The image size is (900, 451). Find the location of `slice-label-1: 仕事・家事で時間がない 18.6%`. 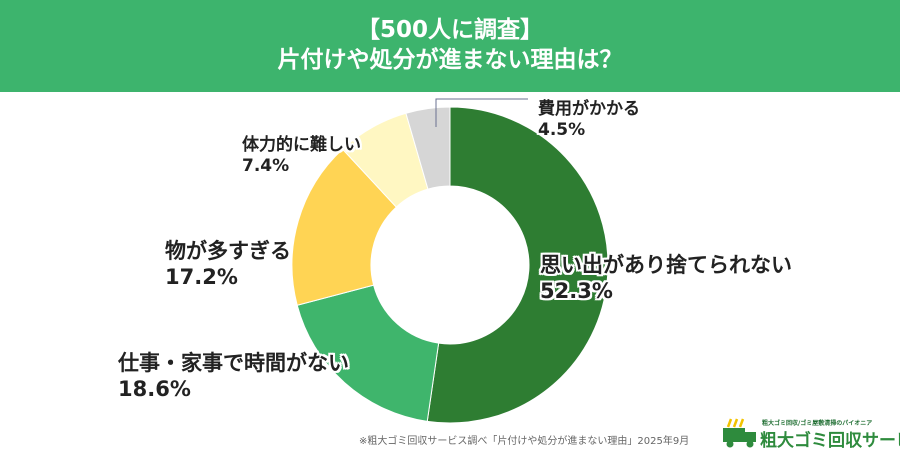

slice-label-1: 仕事・家事で時間がない 18.6% is located at coordinates (233, 376).